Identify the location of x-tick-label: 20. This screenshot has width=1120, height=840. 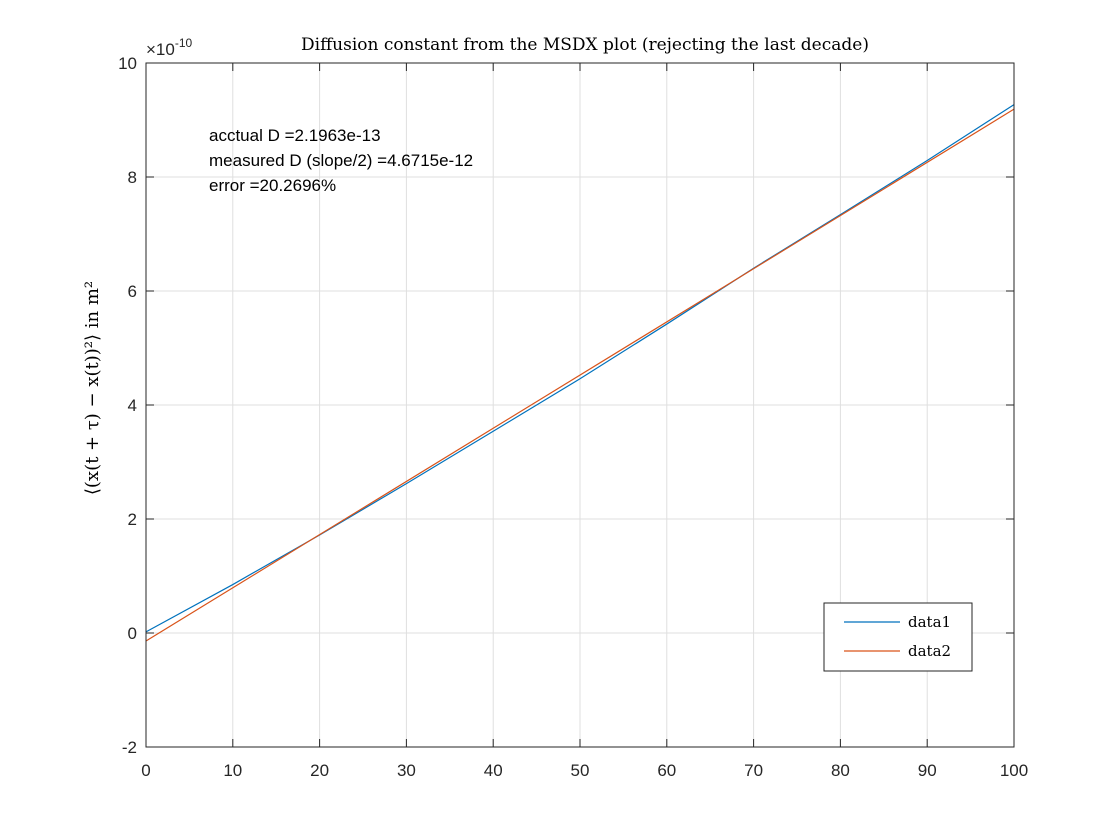
(319, 770).